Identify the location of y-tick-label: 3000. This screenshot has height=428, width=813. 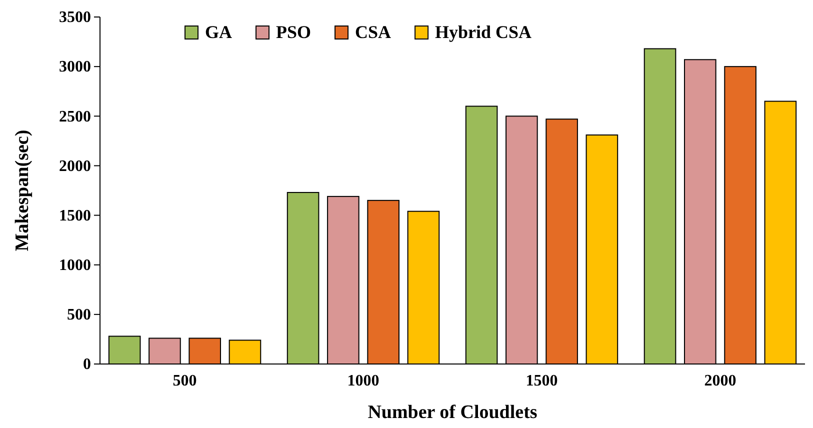
(75, 67).